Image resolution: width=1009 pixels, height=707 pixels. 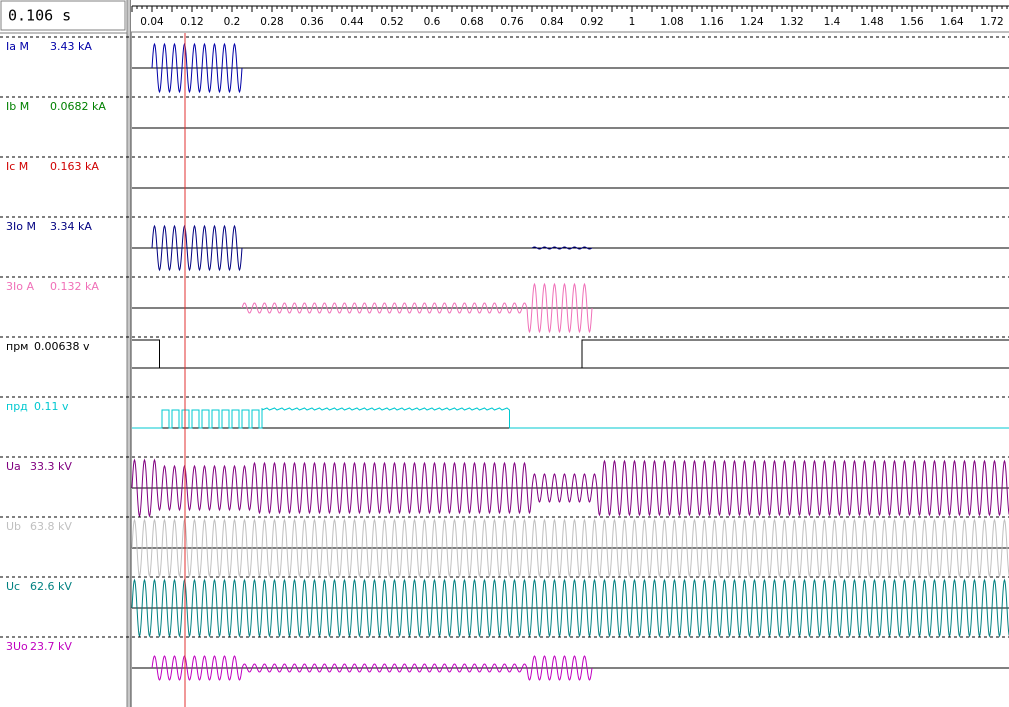 What do you see at coordinates (78, 106) in the screenshot?
I see `channel-value: 0.0682 kA` at bounding box center [78, 106].